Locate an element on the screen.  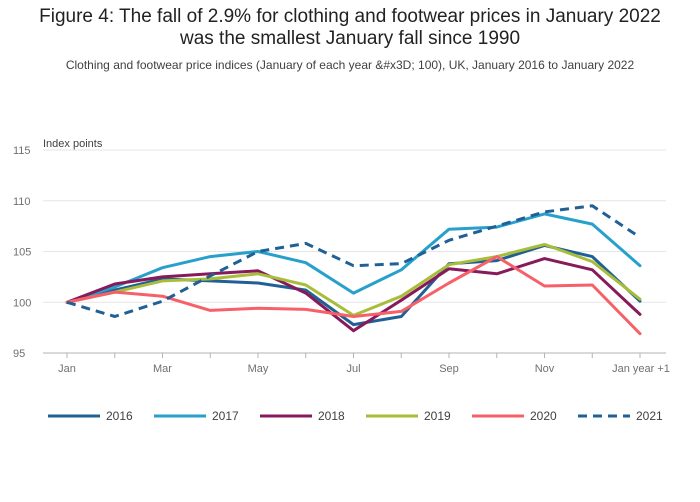
x-tick-label-nov: Nov is located at coordinates (545, 369).